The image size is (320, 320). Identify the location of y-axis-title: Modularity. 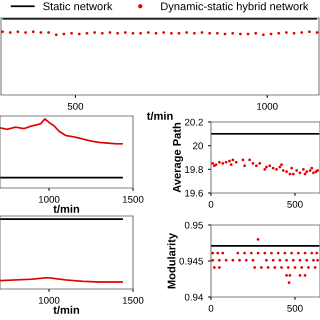
(172, 260).